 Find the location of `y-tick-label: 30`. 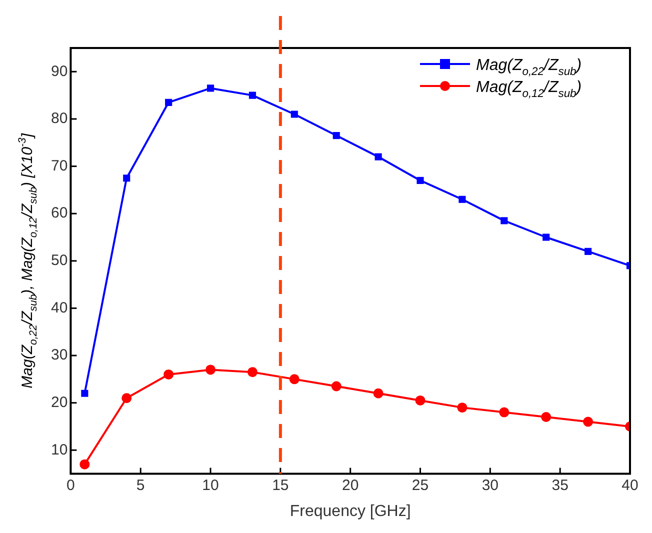

y-tick-label: 30 is located at coordinates (59, 355).